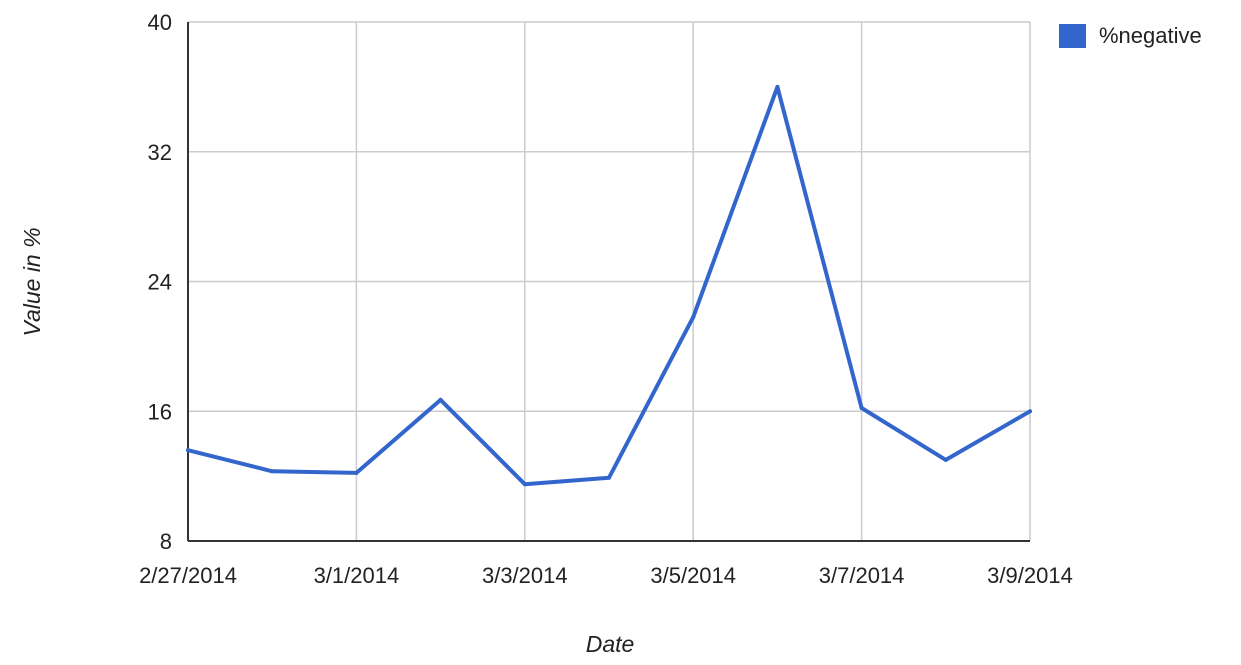 The width and height of the screenshot is (1241, 665). Describe the element at coordinates (1150, 35) in the screenshot. I see `legend-label: %negative` at that location.